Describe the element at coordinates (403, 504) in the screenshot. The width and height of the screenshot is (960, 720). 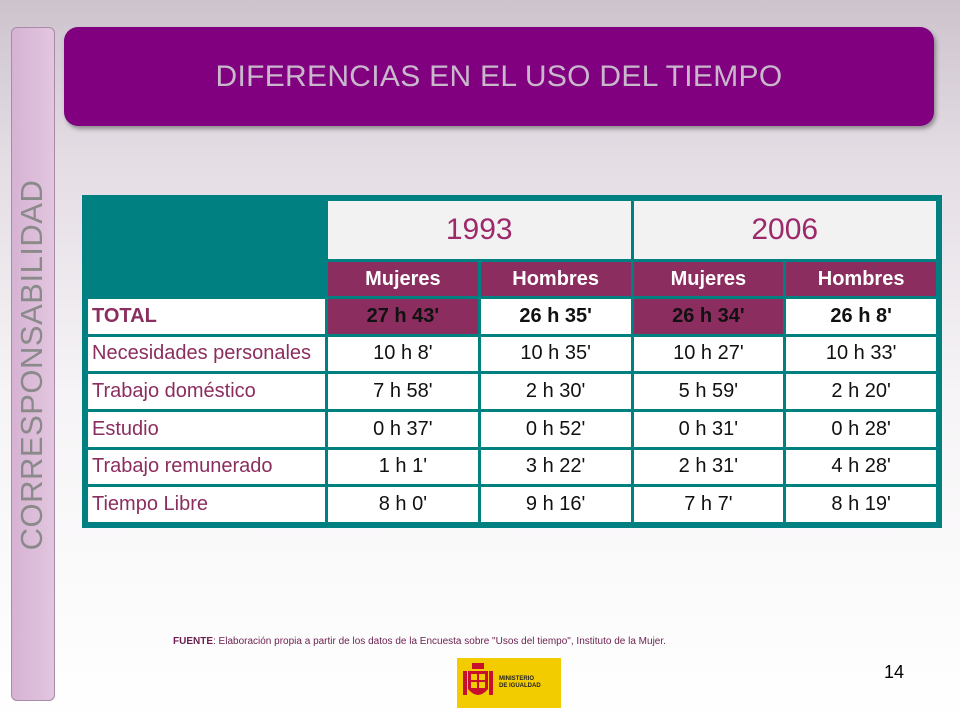
I see `table-cell: 8 h 0'` at that location.